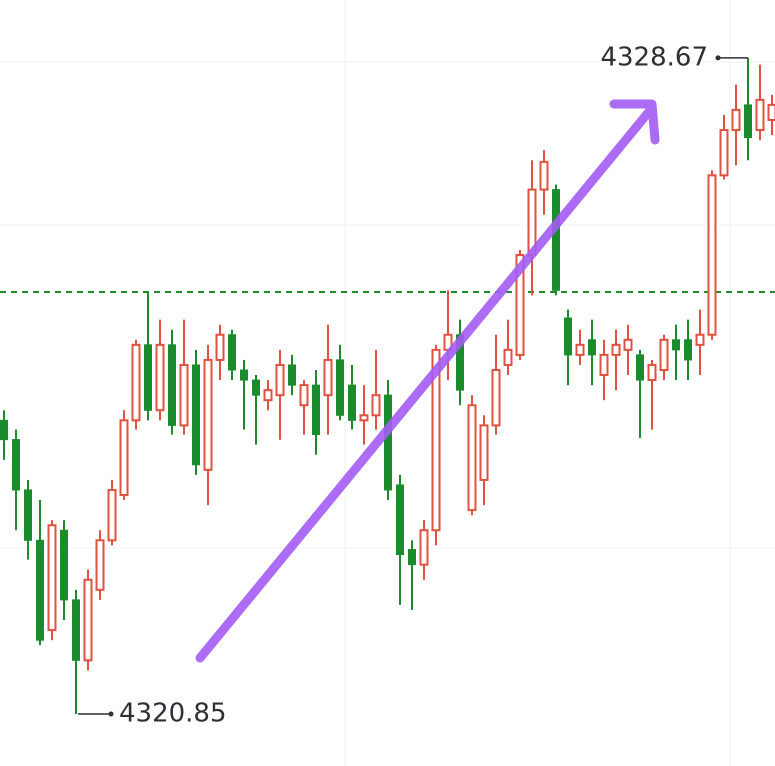  I want to click on arrow-head, so click(634, 122).